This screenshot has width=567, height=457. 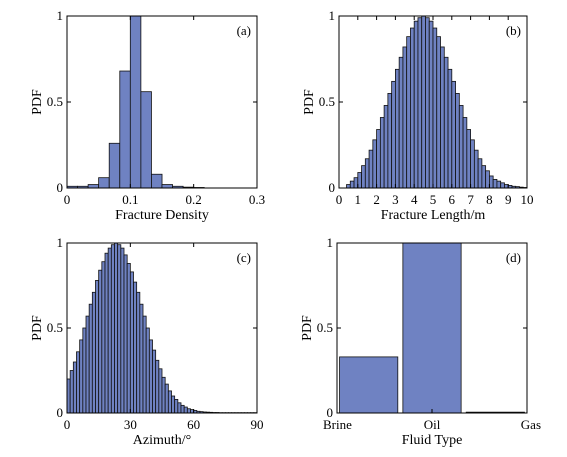 I want to click on panel-label: (c), so click(x=244, y=257).